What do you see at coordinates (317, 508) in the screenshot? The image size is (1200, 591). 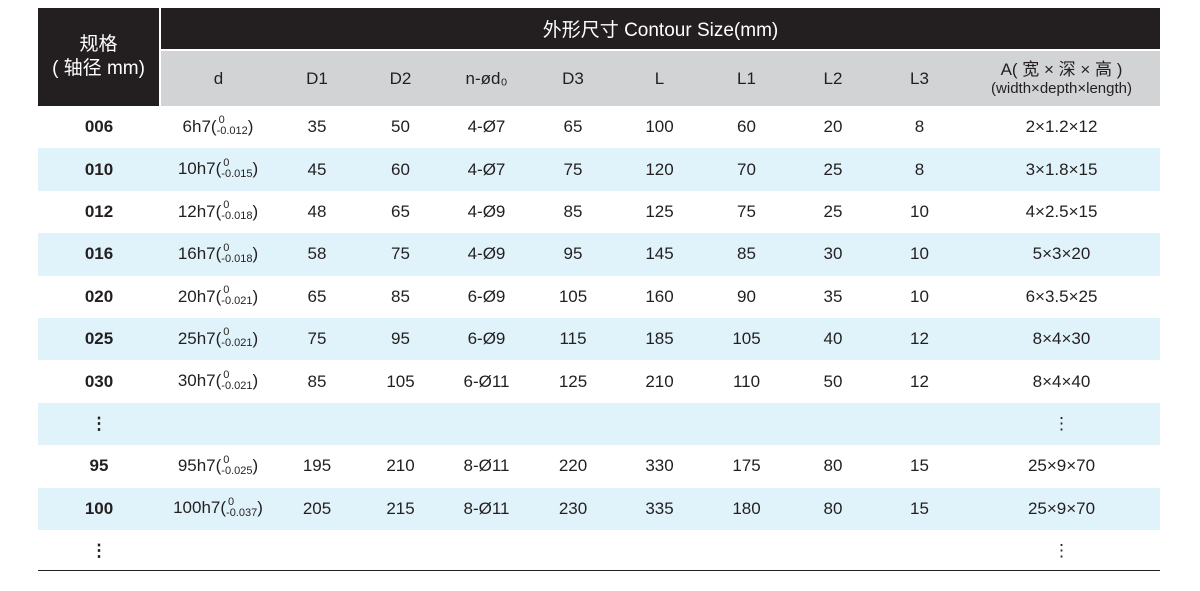 I see `d1-cell: 205` at bounding box center [317, 508].